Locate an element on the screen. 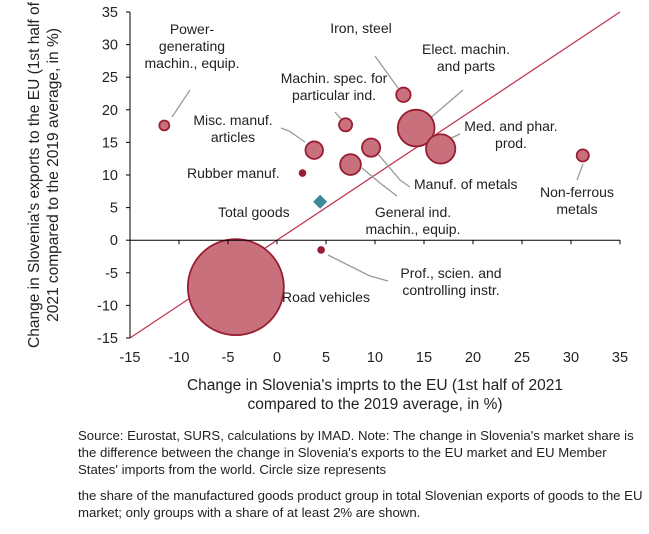  point-label-line: Total goods is located at coordinates (254, 212).